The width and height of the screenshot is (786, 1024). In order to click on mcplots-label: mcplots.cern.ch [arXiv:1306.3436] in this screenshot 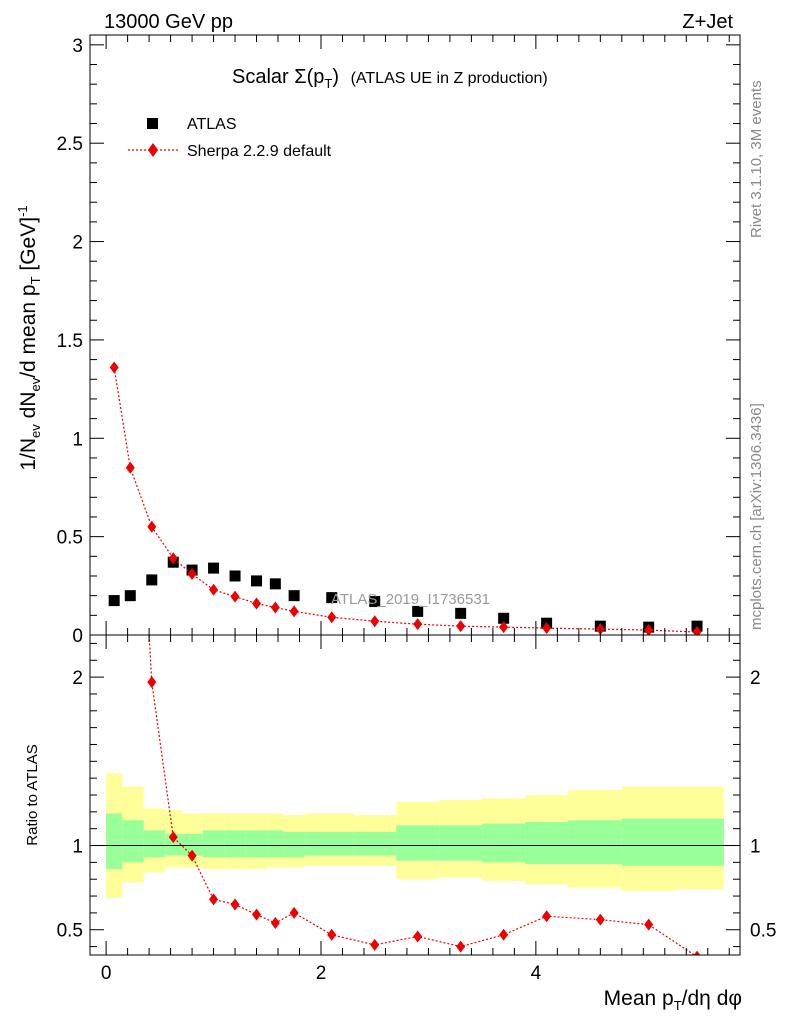, I will do `click(756, 516)`.